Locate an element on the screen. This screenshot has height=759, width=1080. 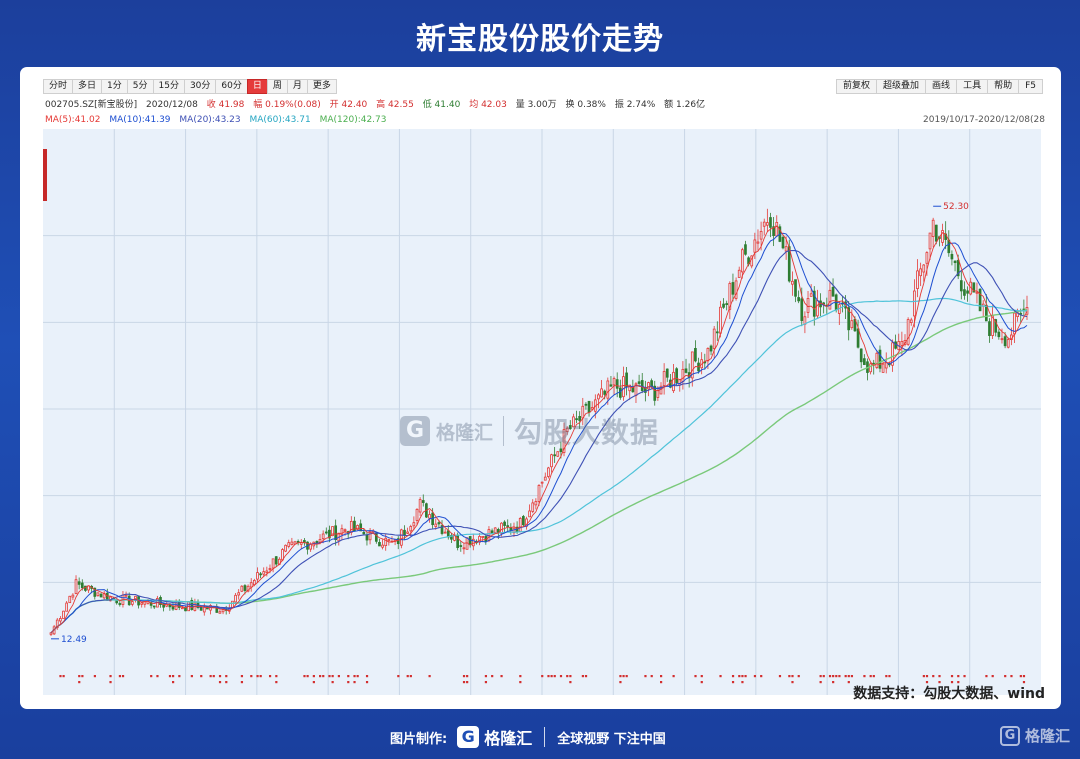
tab-timeframe-daily: 日 is located at coordinates (256, 86).